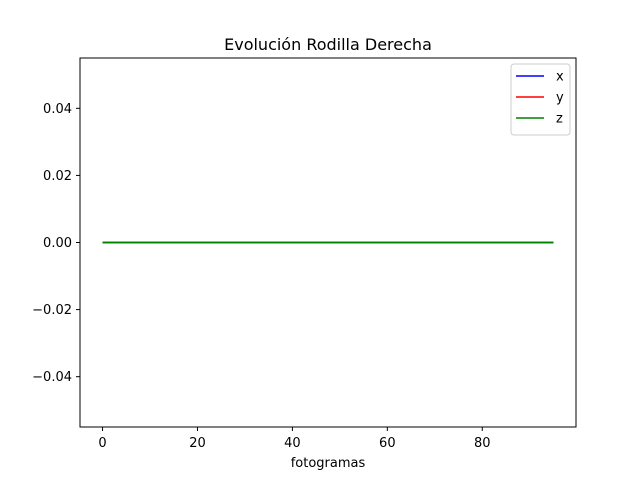  I want to click on x-tick-label: 60, so click(387, 443).